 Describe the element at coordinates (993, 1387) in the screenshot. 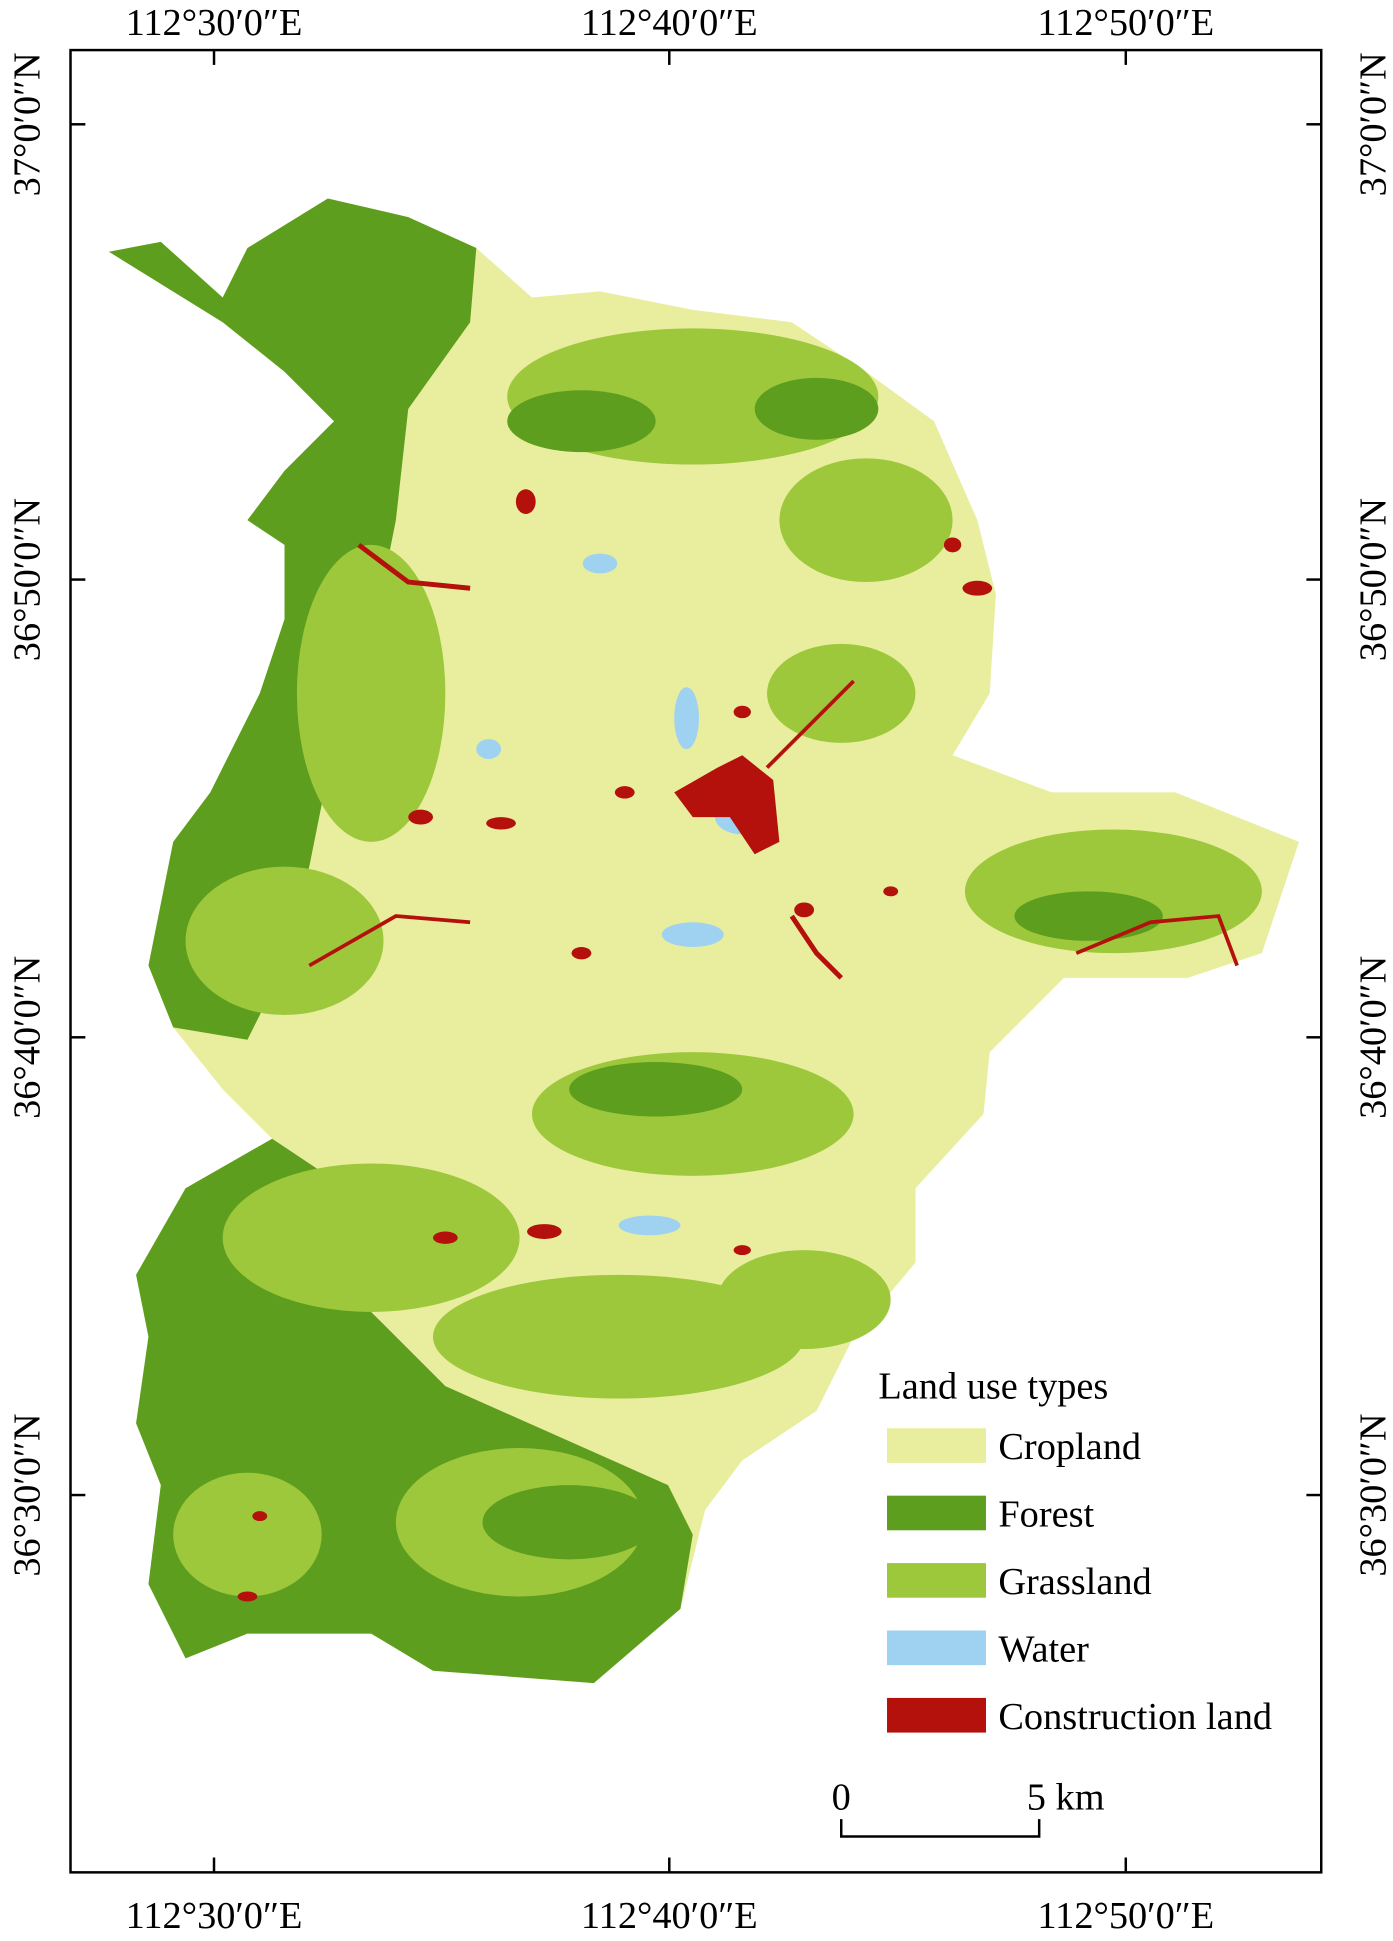

I see `legend-title: Land use types` at that location.